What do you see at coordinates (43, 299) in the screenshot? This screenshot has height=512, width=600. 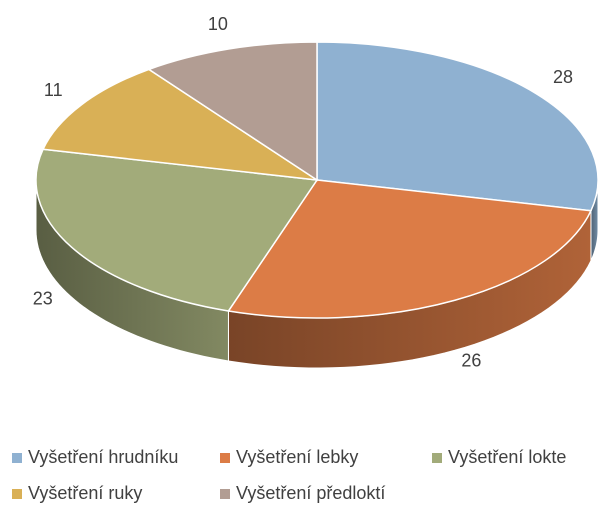 I see `data-label: 23` at bounding box center [43, 299].